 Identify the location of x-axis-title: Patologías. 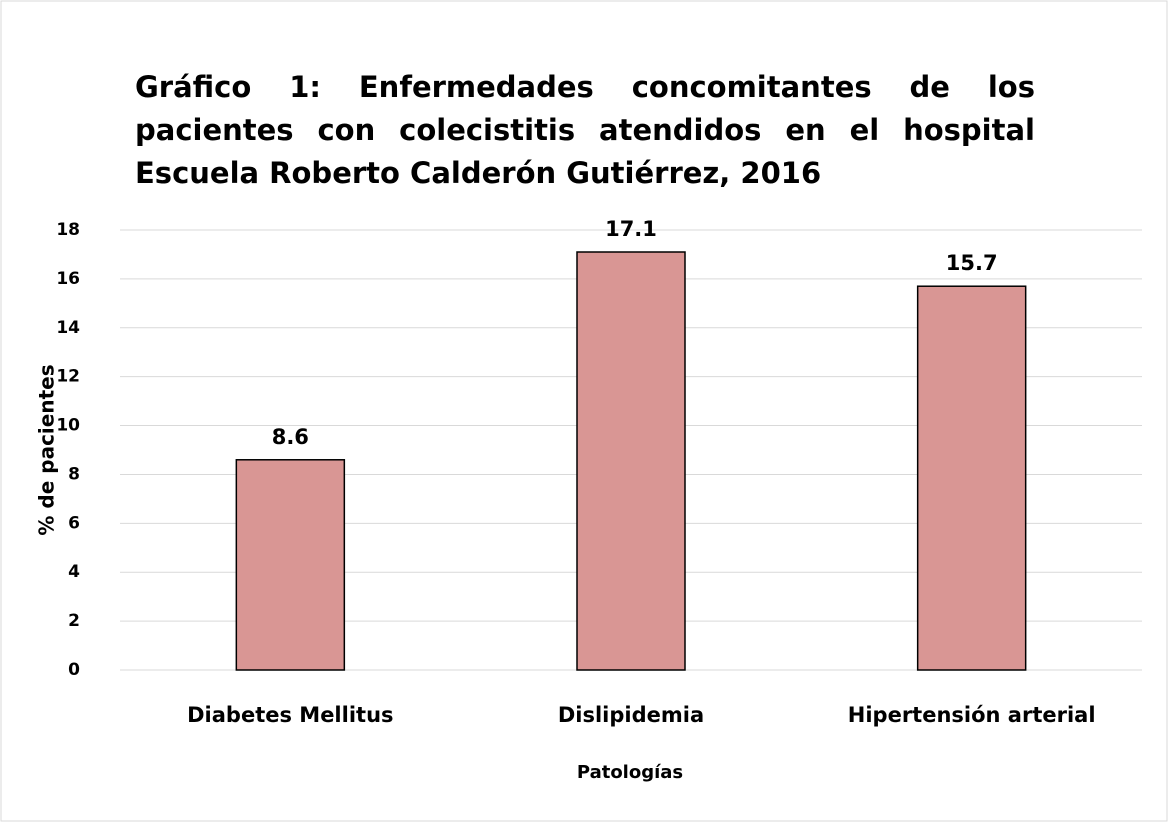
(630, 772).